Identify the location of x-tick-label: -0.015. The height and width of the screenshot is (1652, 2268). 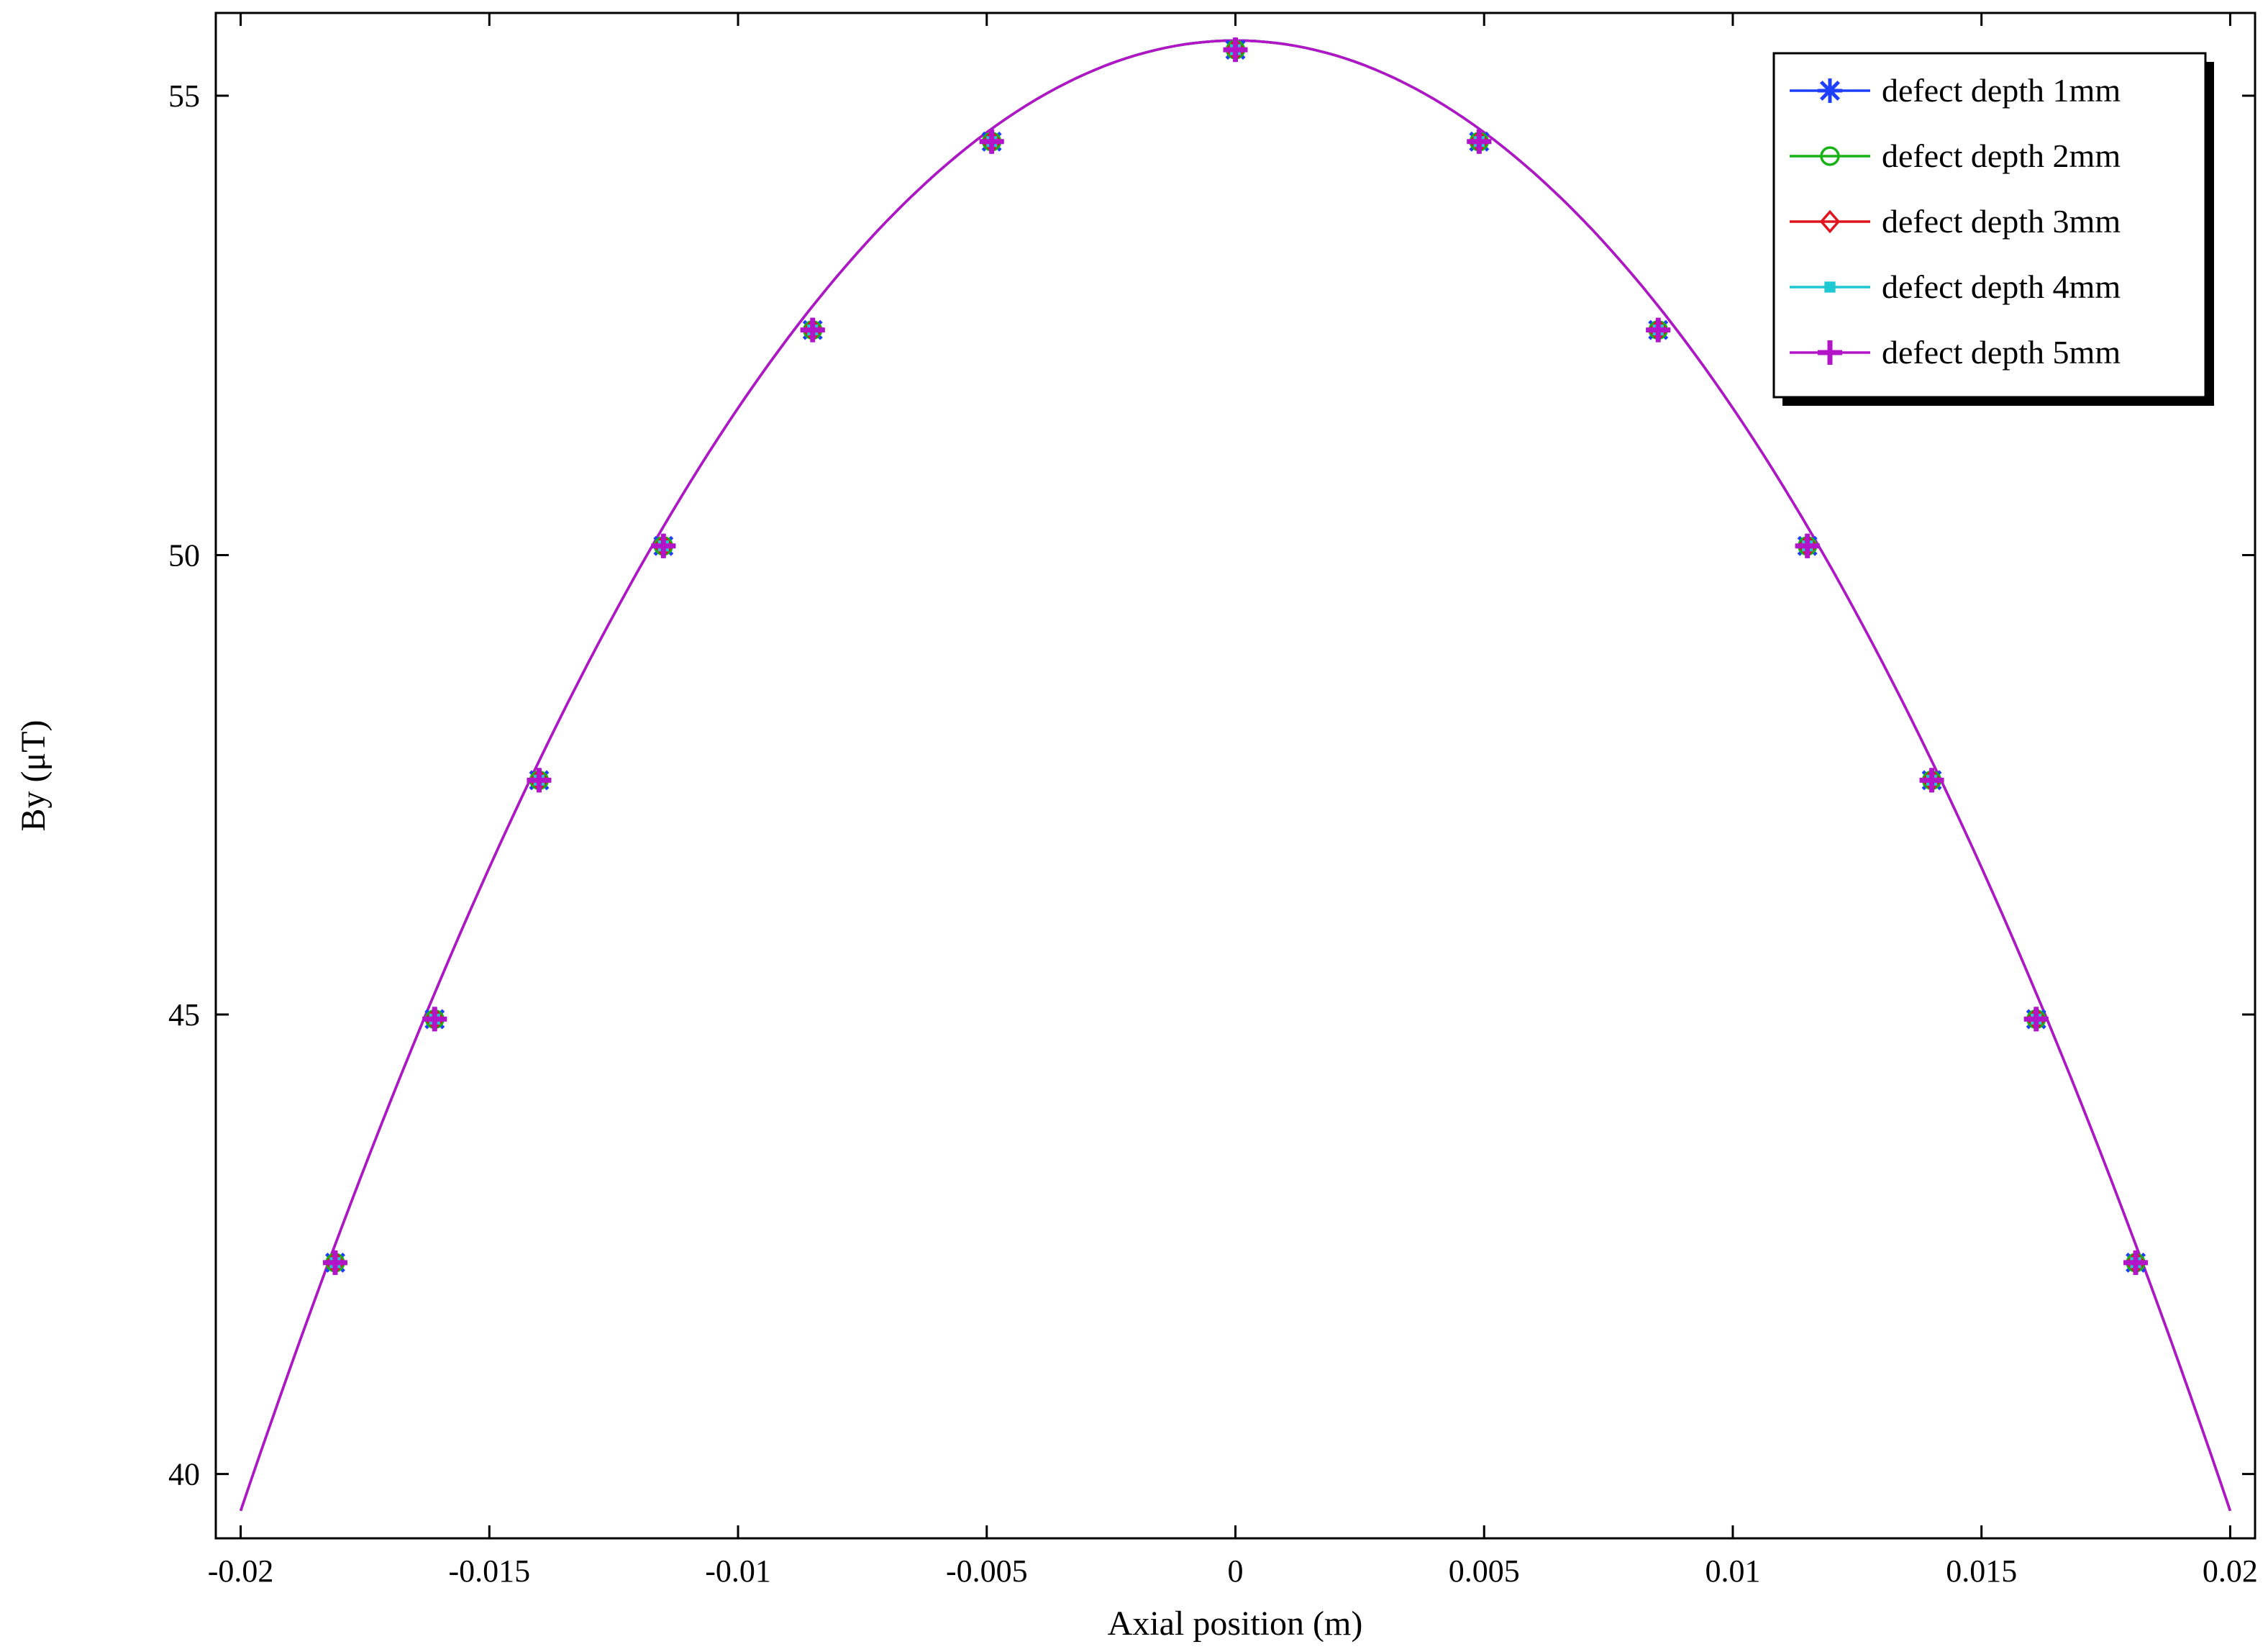
(489, 1571).